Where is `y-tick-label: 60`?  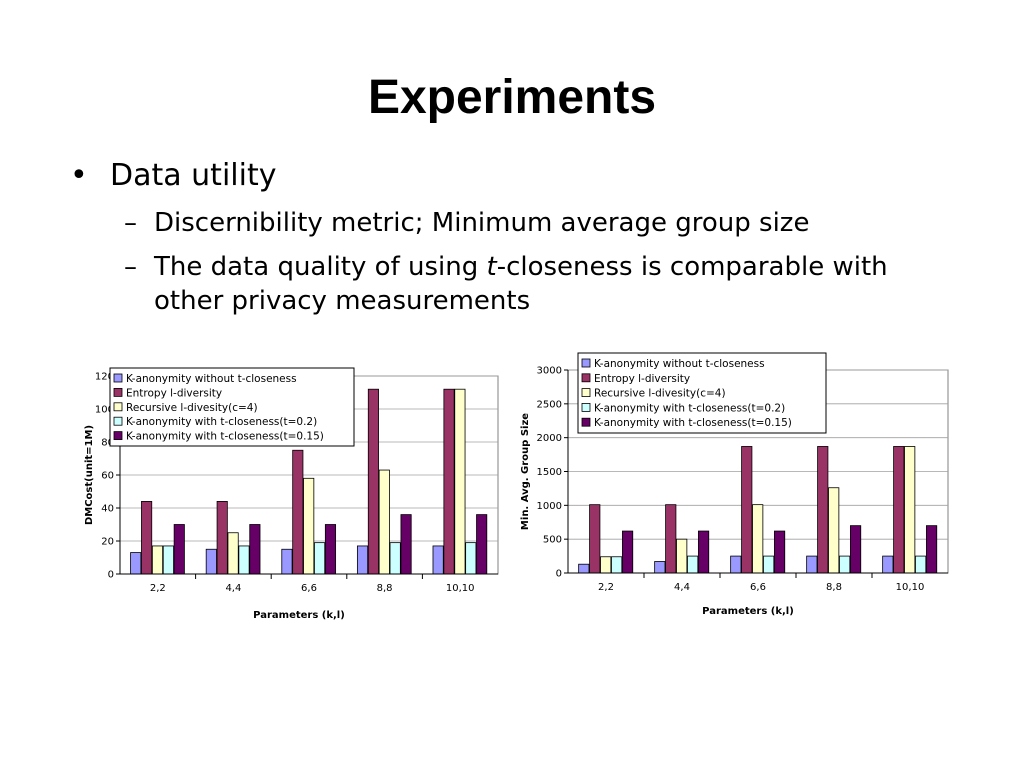 y-tick-label: 60 is located at coordinates (107, 476).